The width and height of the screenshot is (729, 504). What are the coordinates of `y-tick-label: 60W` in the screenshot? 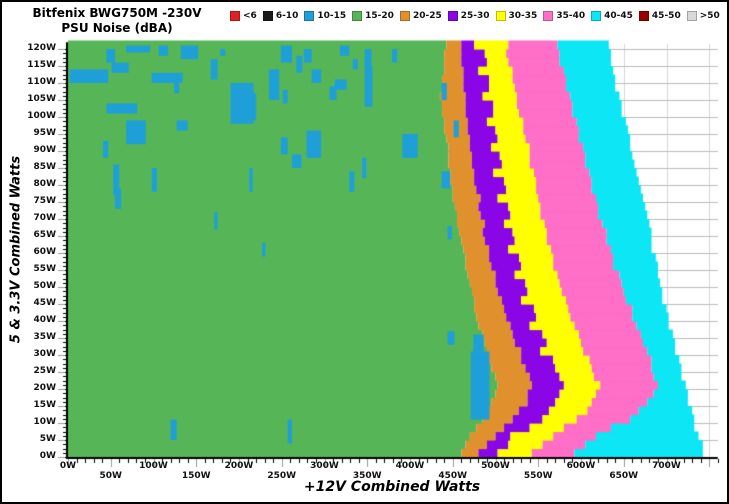 It's located at (44, 252).